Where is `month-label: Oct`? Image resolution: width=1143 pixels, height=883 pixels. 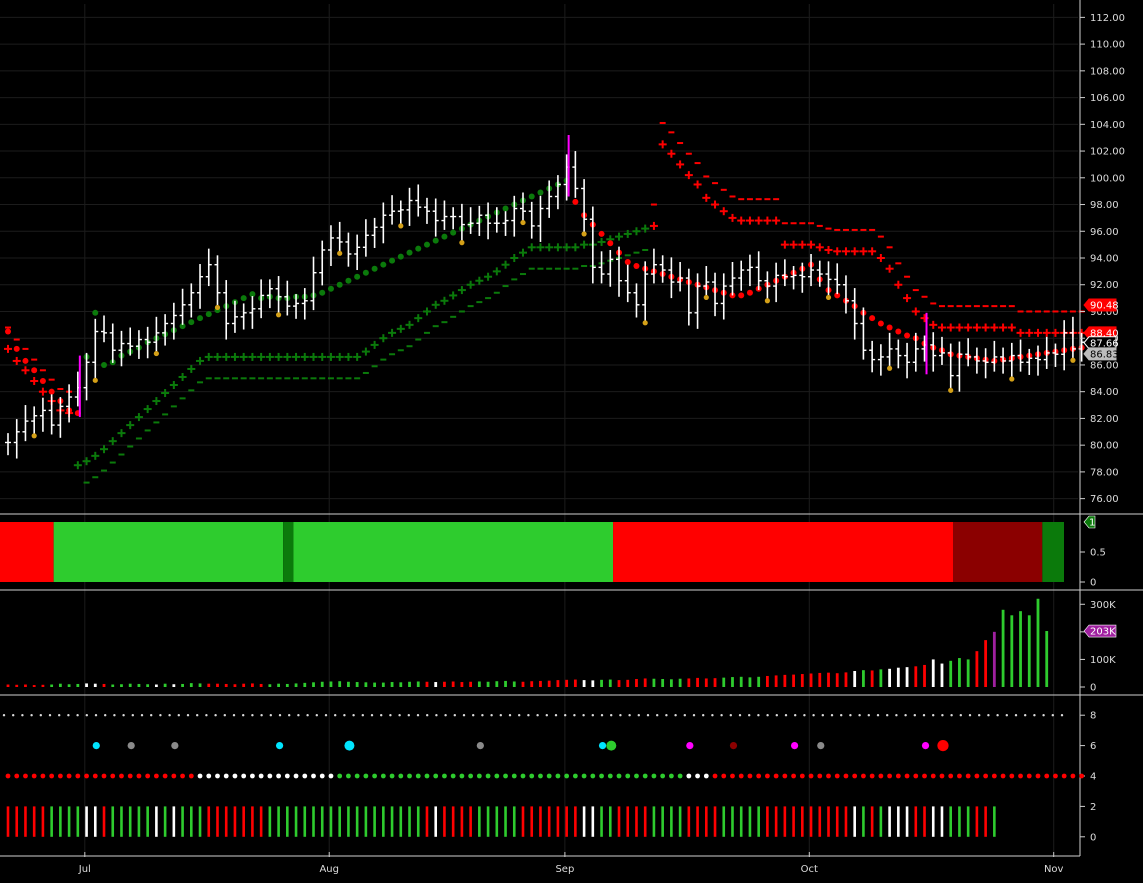 month-label: Oct is located at coordinates (809, 869).